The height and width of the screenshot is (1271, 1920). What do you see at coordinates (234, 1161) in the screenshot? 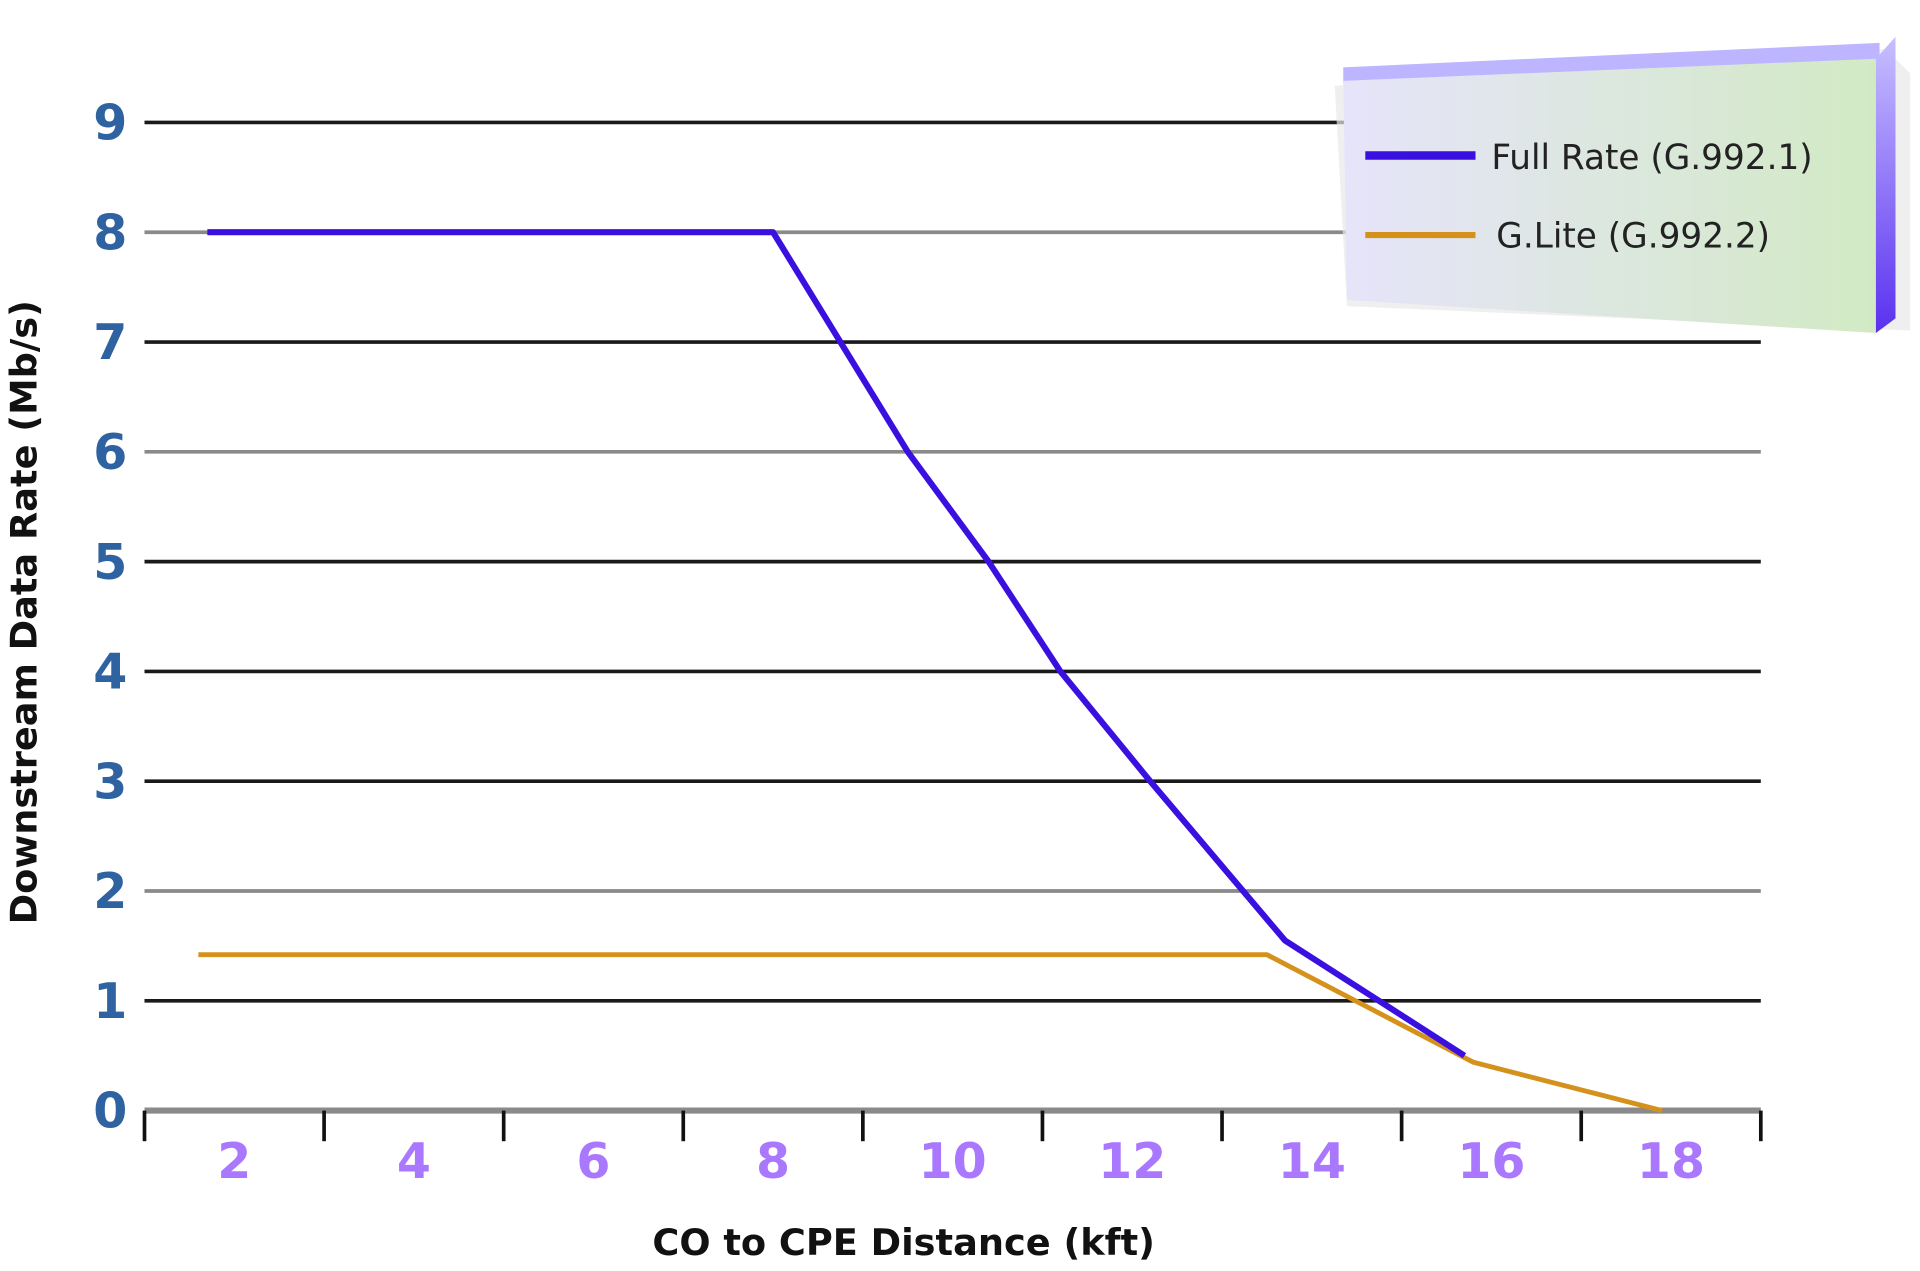
I see `x-tick-label: 2` at bounding box center [234, 1161].